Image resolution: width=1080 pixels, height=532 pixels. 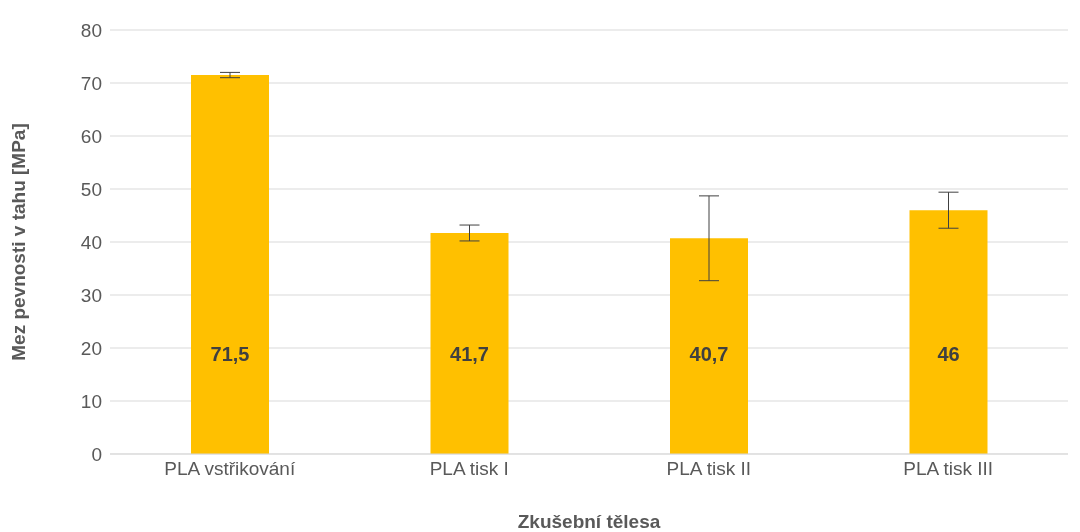 What do you see at coordinates (469, 354) in the screenshot?
I see `data-label: 41,7` at bounding box center [469, 354].